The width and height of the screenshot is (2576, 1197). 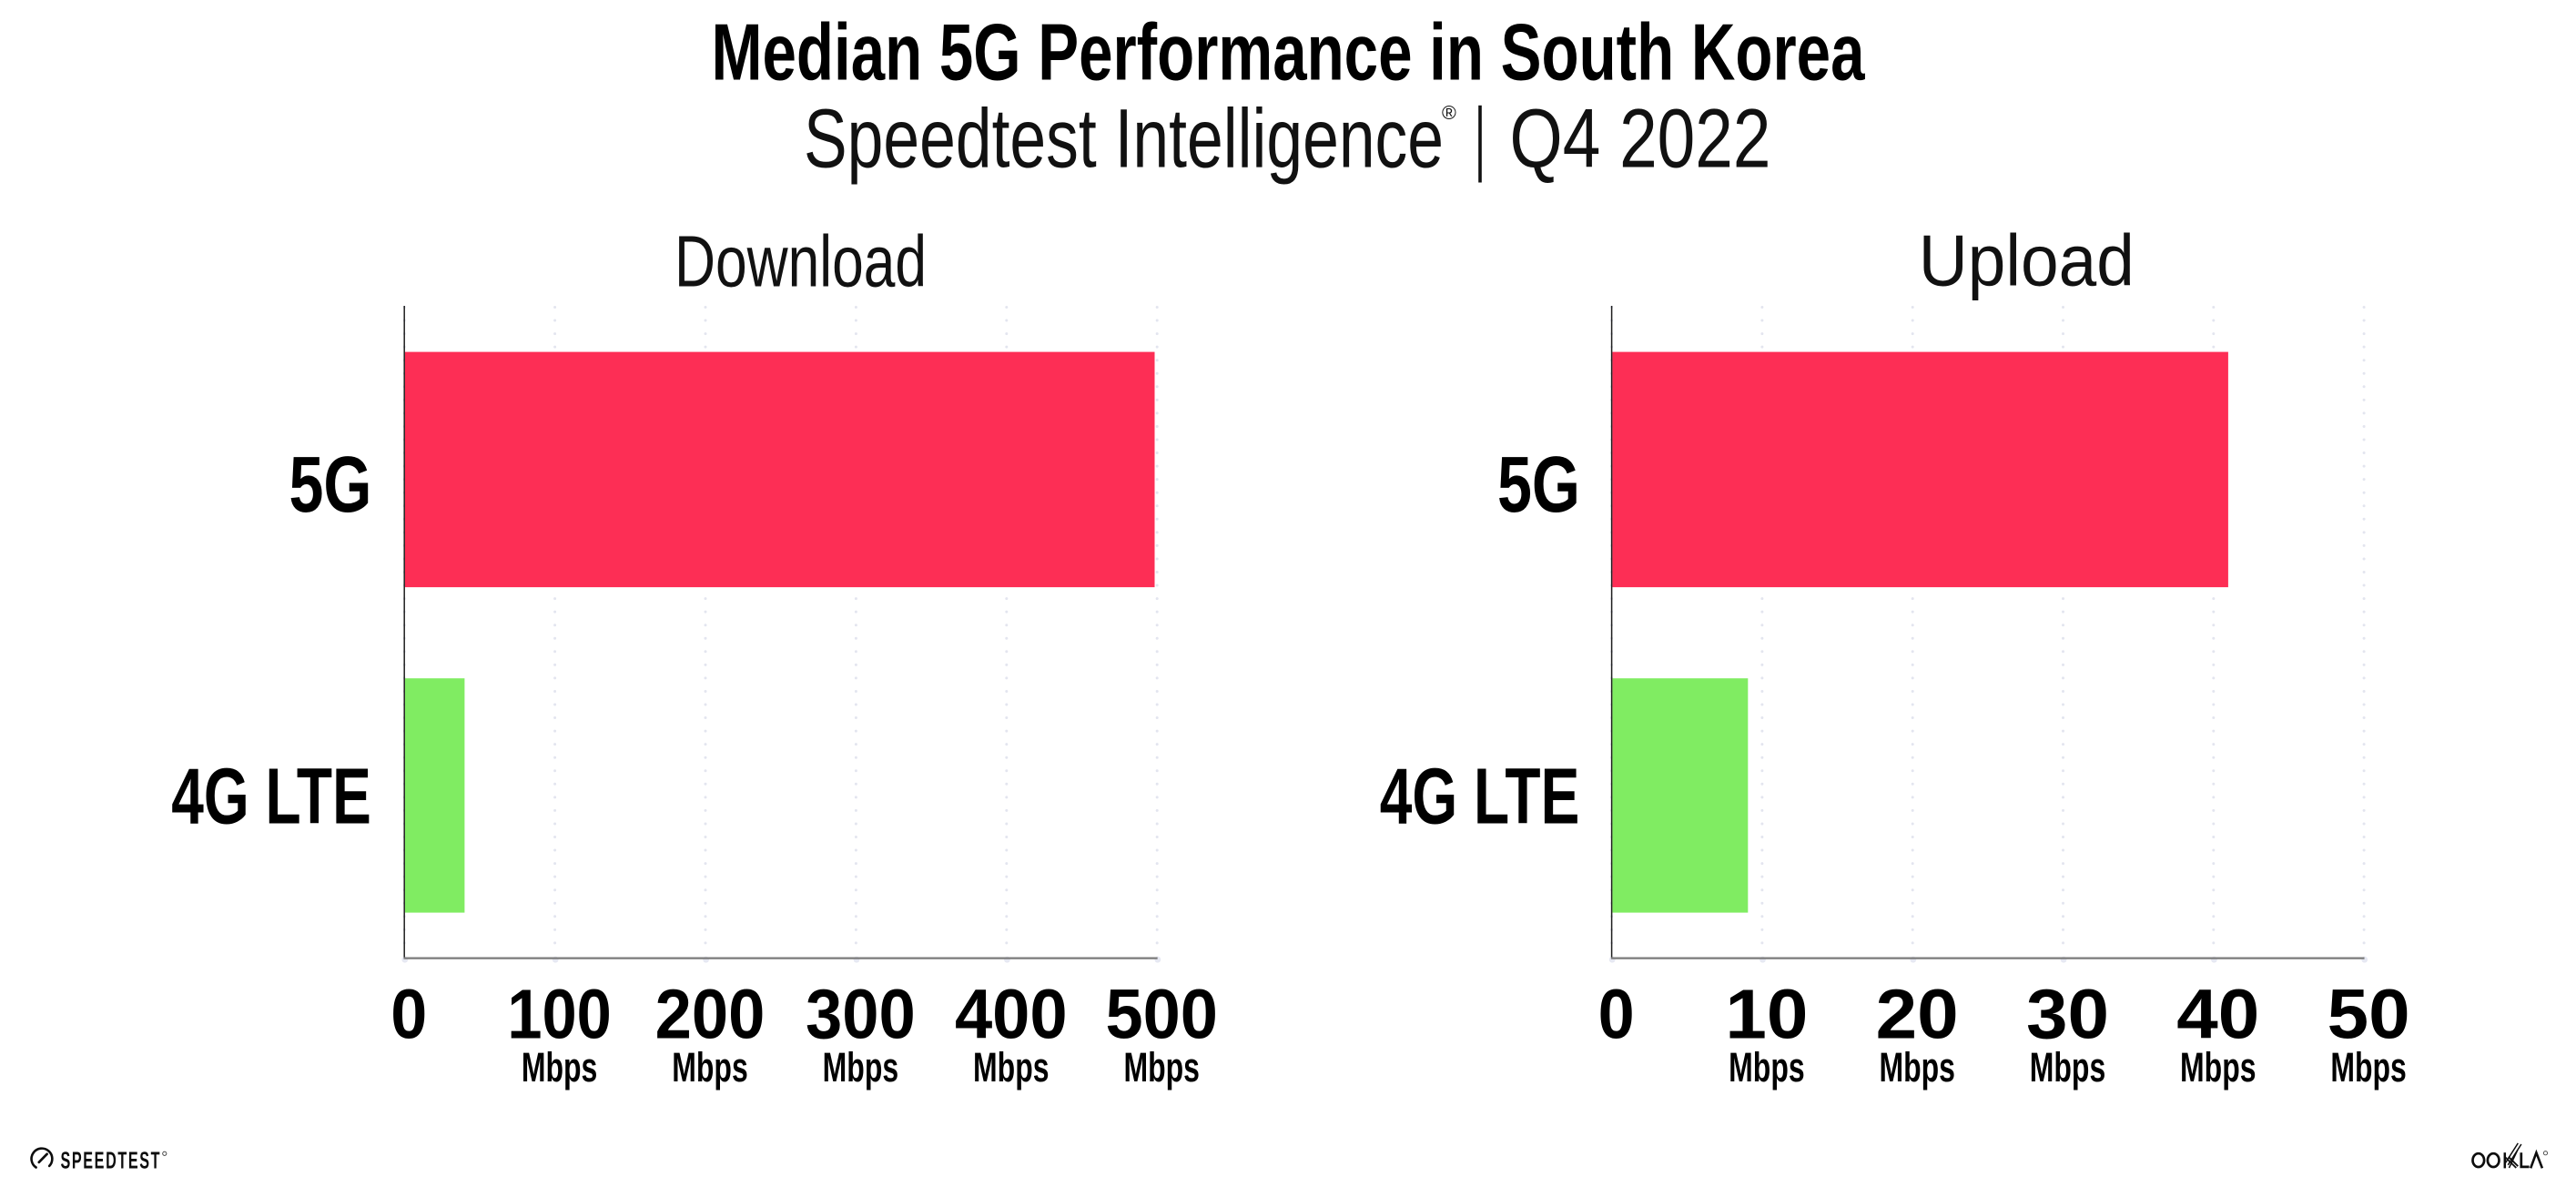 I want to click on svg-text: 10, so click(x=1766, y=1015).